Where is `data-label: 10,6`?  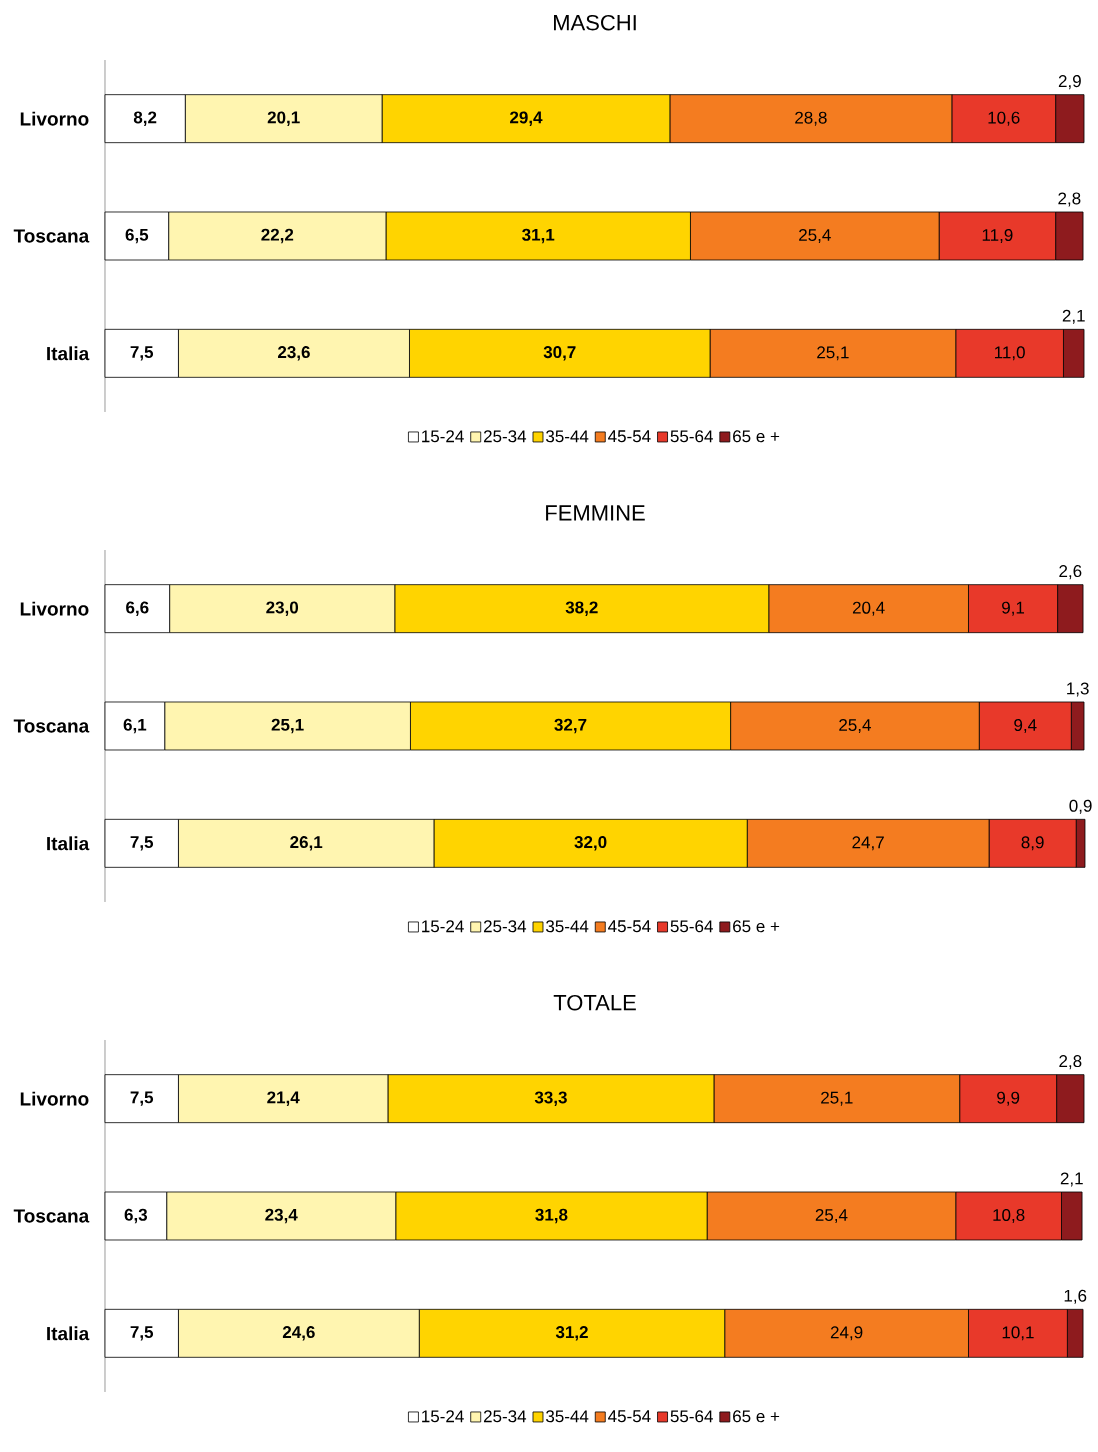 data-label: 10,6 is located at coordinates (1004, 118).